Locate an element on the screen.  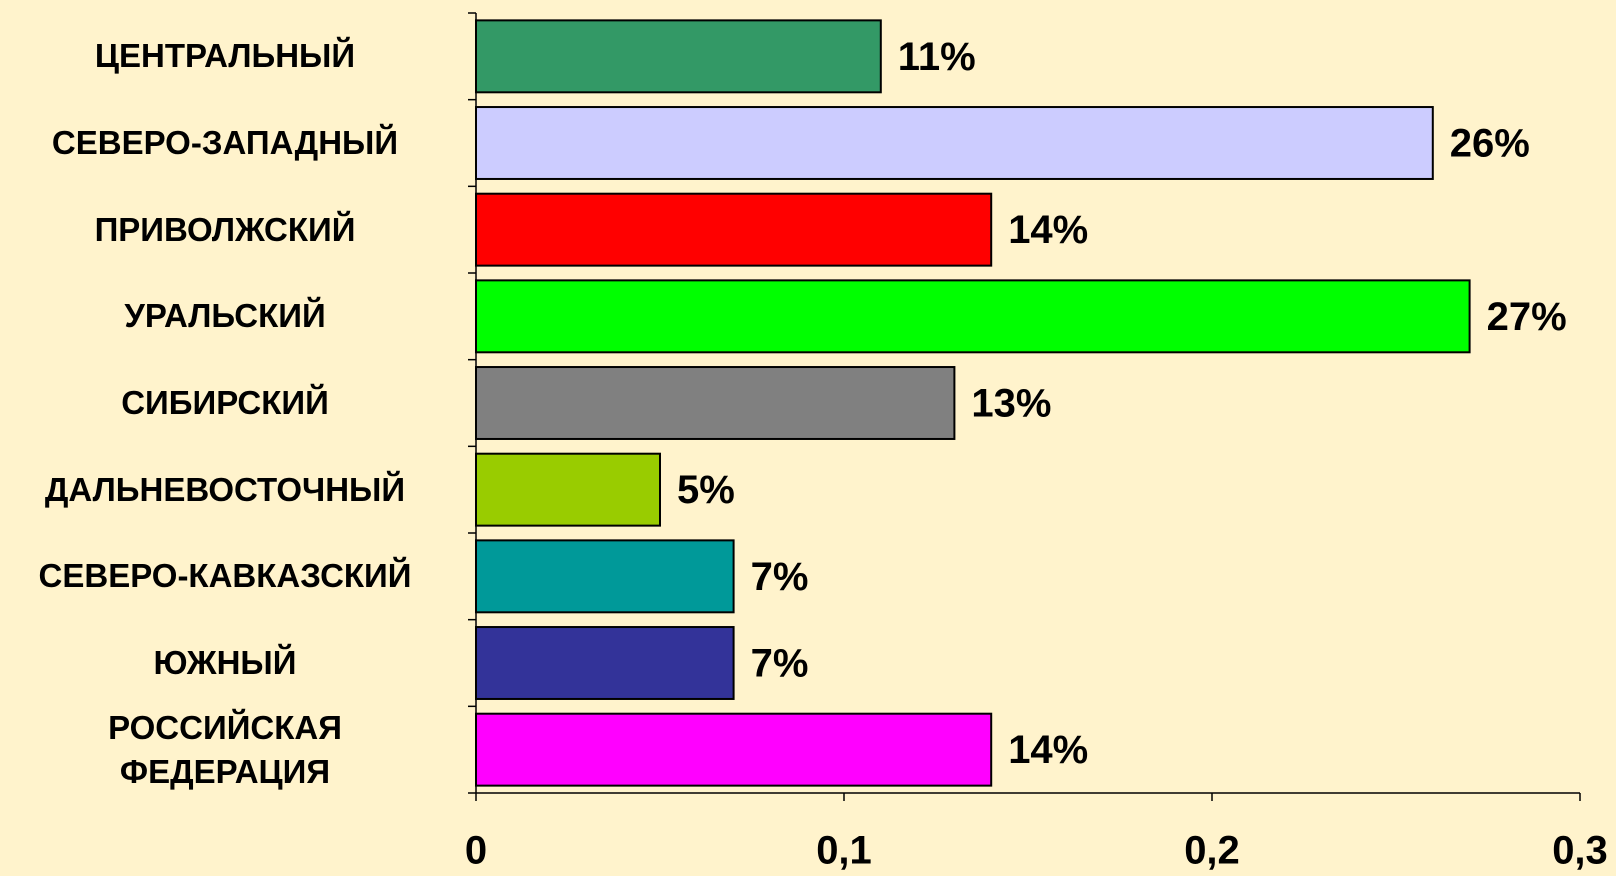
y-tick-label: ЮЖНЫЙ is located at coordinates (225, 662).